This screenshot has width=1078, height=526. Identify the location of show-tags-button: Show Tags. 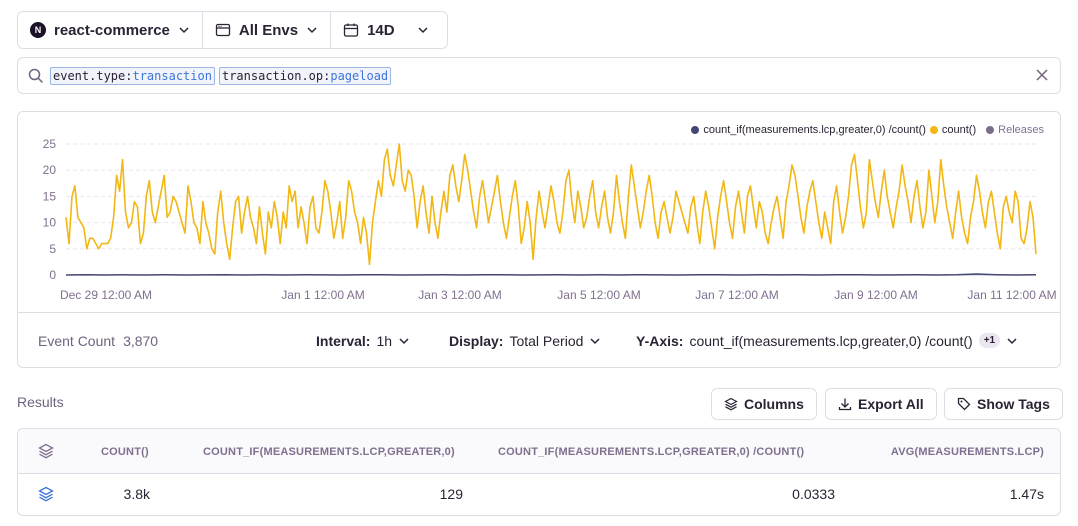
(1003, 404).